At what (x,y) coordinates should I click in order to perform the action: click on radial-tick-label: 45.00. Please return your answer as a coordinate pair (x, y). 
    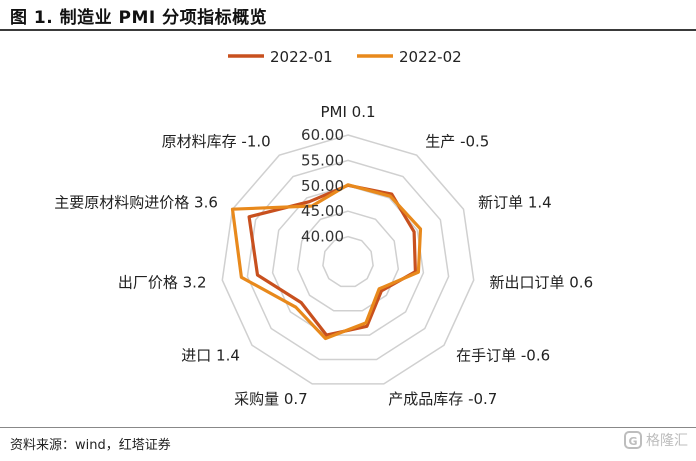
    Looking at the image, I should click on (322, 211).